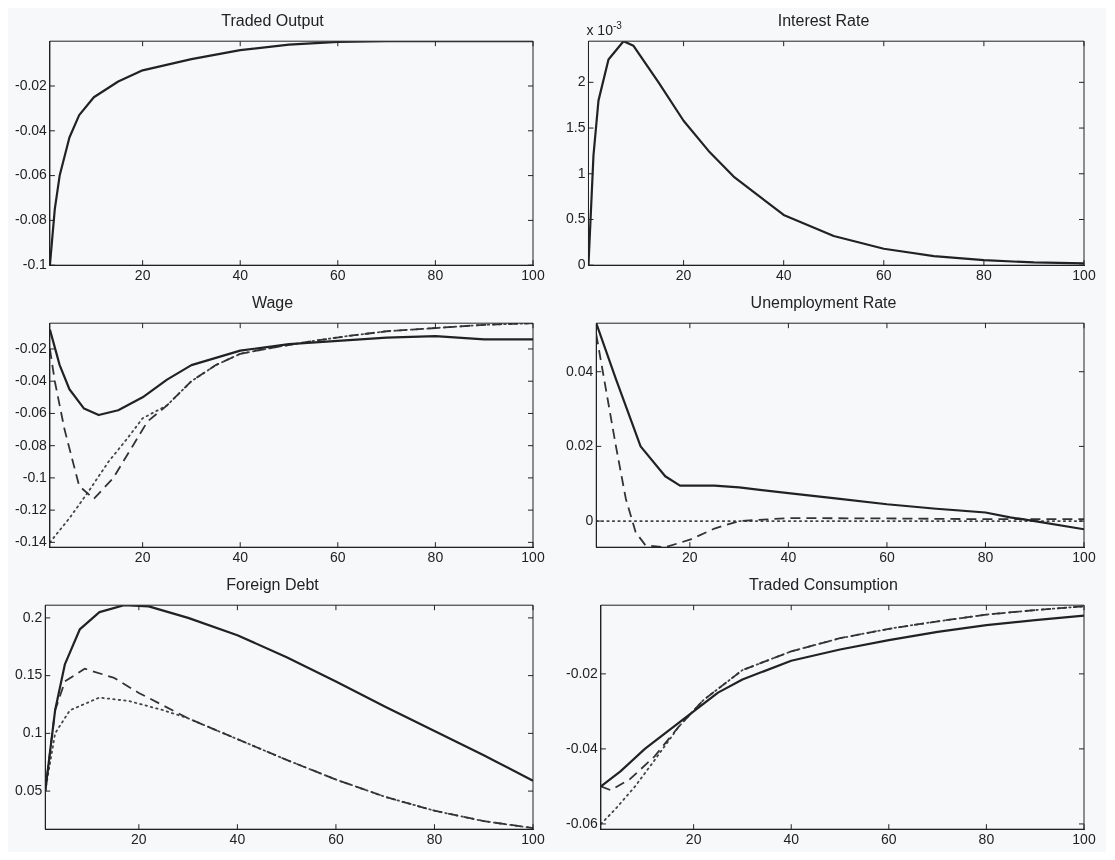  I want to click on y-tick-label: -0.14, so click(31, 541).